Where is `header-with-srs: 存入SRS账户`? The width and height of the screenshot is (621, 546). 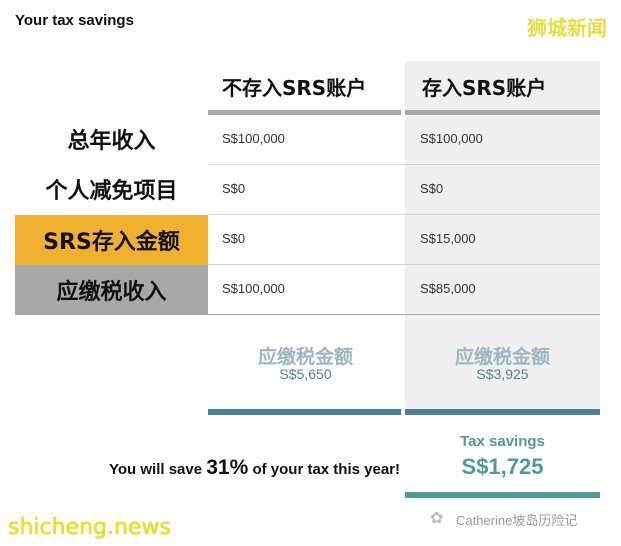 header-with-srs: 存入SRS账户 is located at coordinates (484, 88).